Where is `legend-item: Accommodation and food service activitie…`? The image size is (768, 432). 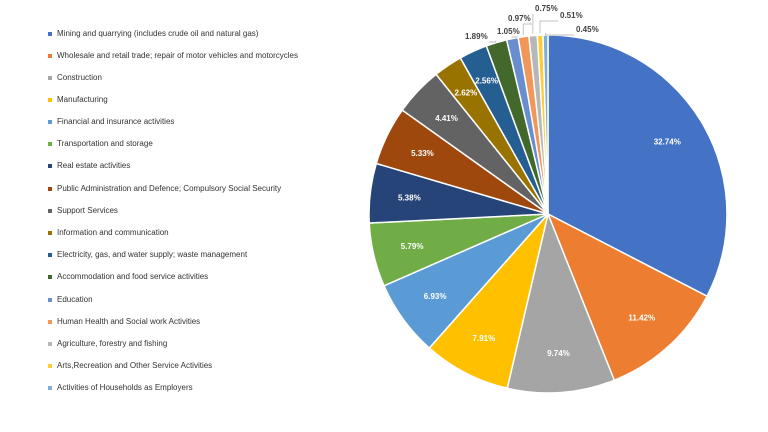
legend-item: Accommodation and food service activitie… is located at coordinates (173, 277).